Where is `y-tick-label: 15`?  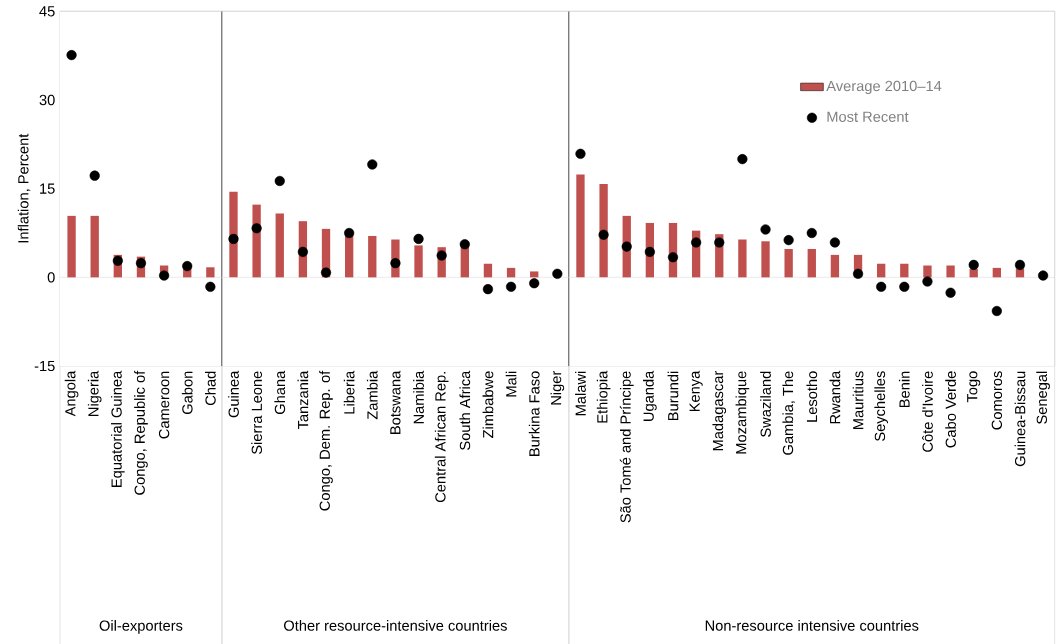 y-tick-label: 15 is located at coordinates (47, 188).